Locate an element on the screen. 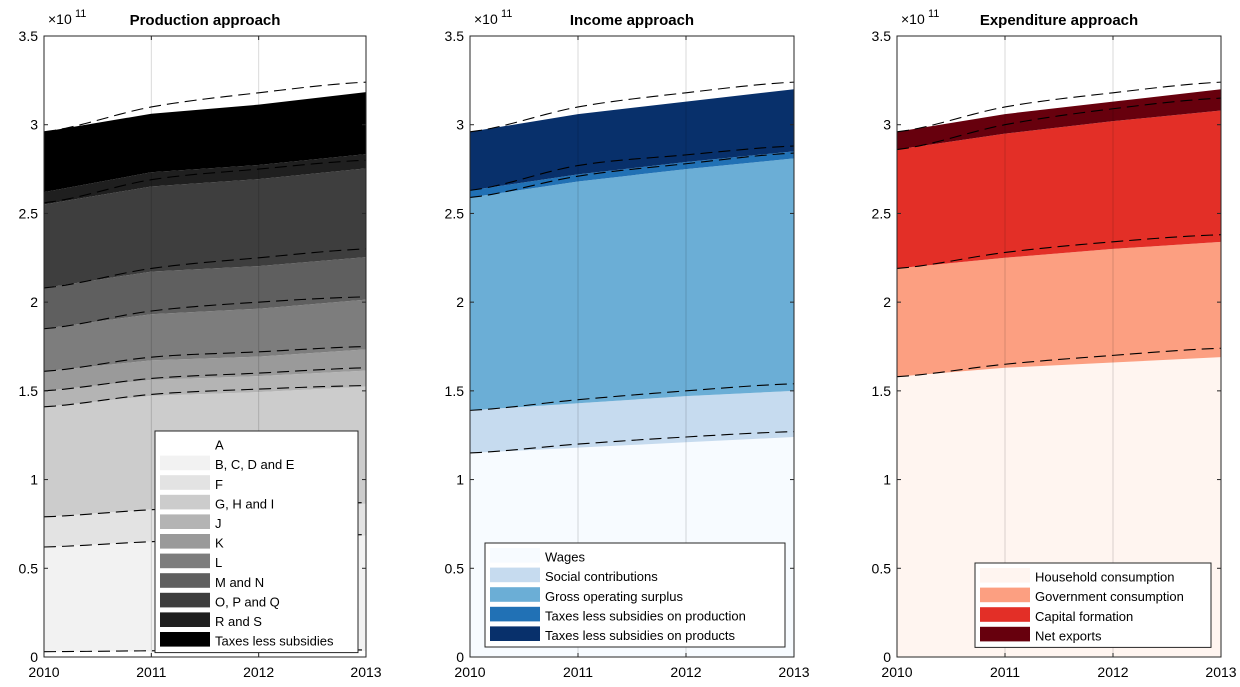 The image size is (1240, 687). legend-entry: B, C, D and E is located at coordinates (255, 464).